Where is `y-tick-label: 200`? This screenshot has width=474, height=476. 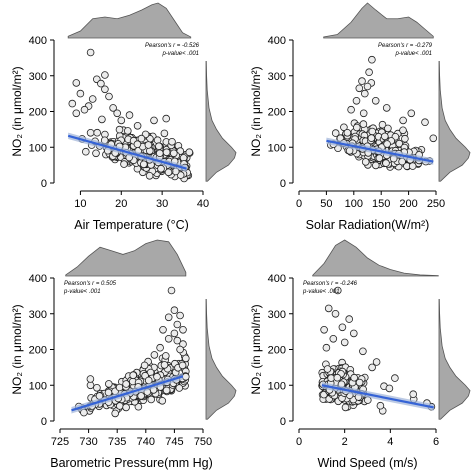 y-tick-label: 200 is located at coordinates (38, 351).